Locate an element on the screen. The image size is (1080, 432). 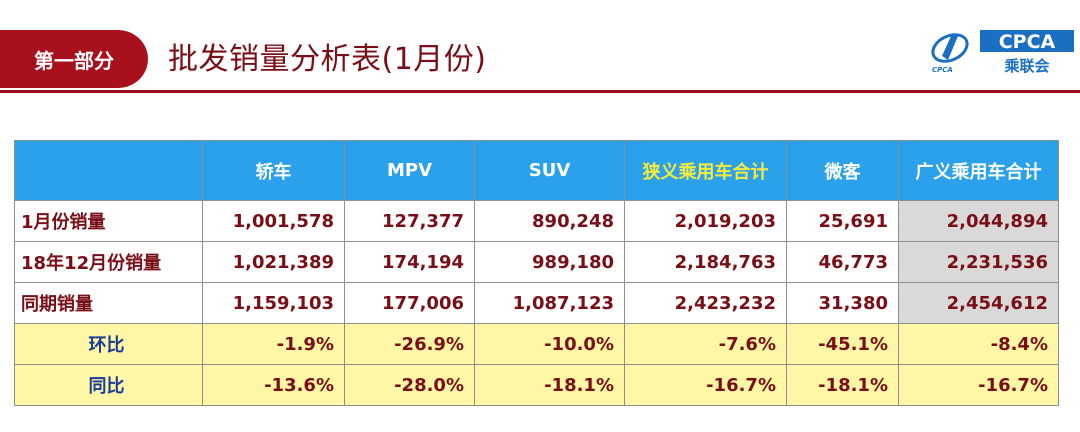
page-title: 批发销量分析表(1月份) is located at coordinates (327, 59).